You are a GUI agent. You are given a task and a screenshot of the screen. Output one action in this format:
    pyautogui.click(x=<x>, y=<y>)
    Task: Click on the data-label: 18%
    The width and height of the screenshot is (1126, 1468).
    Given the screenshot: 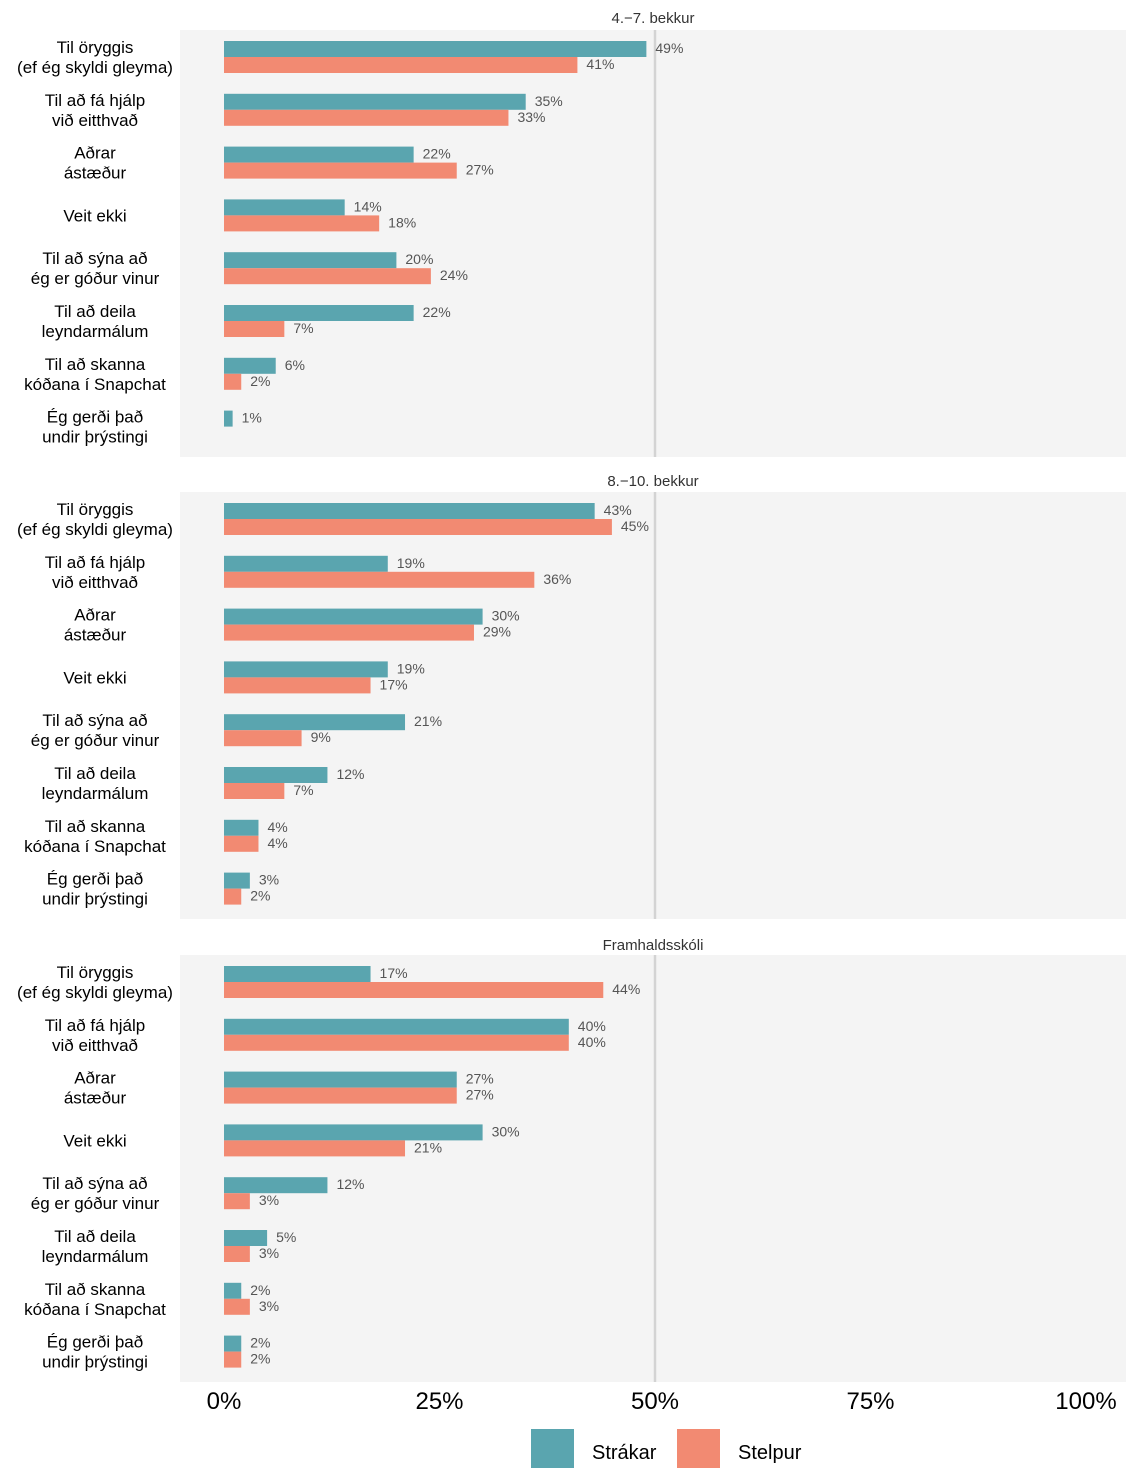 What is the action you would take?
    pyautogui.click(x=402, y=222)
    